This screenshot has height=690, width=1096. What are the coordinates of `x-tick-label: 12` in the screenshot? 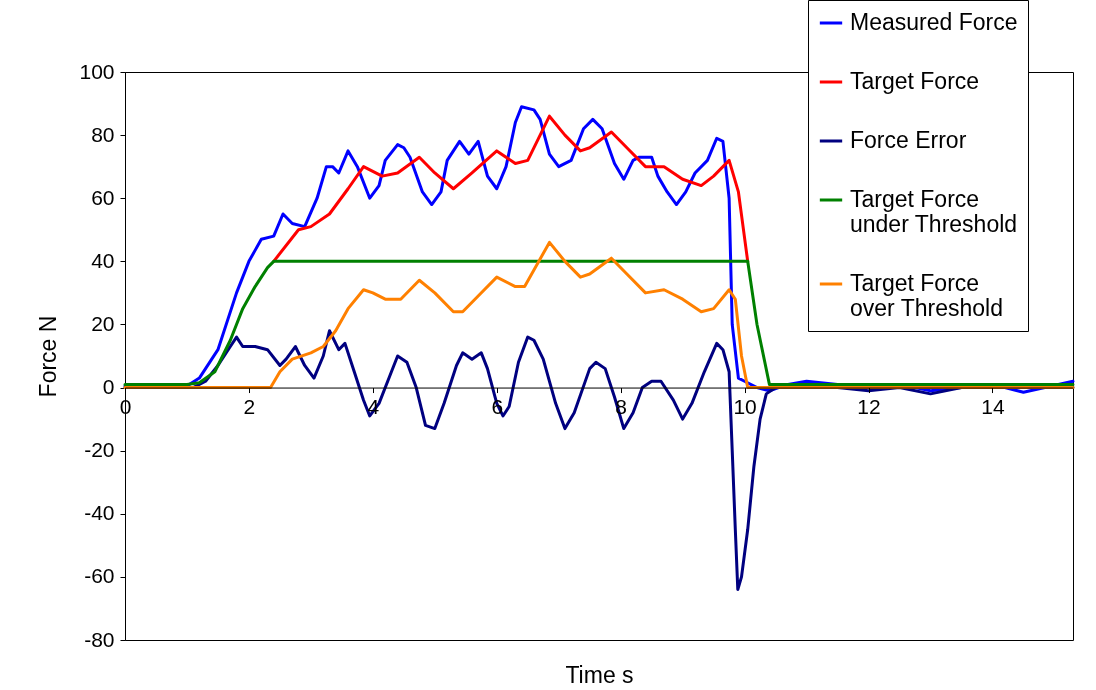 It's located at (869, 407).